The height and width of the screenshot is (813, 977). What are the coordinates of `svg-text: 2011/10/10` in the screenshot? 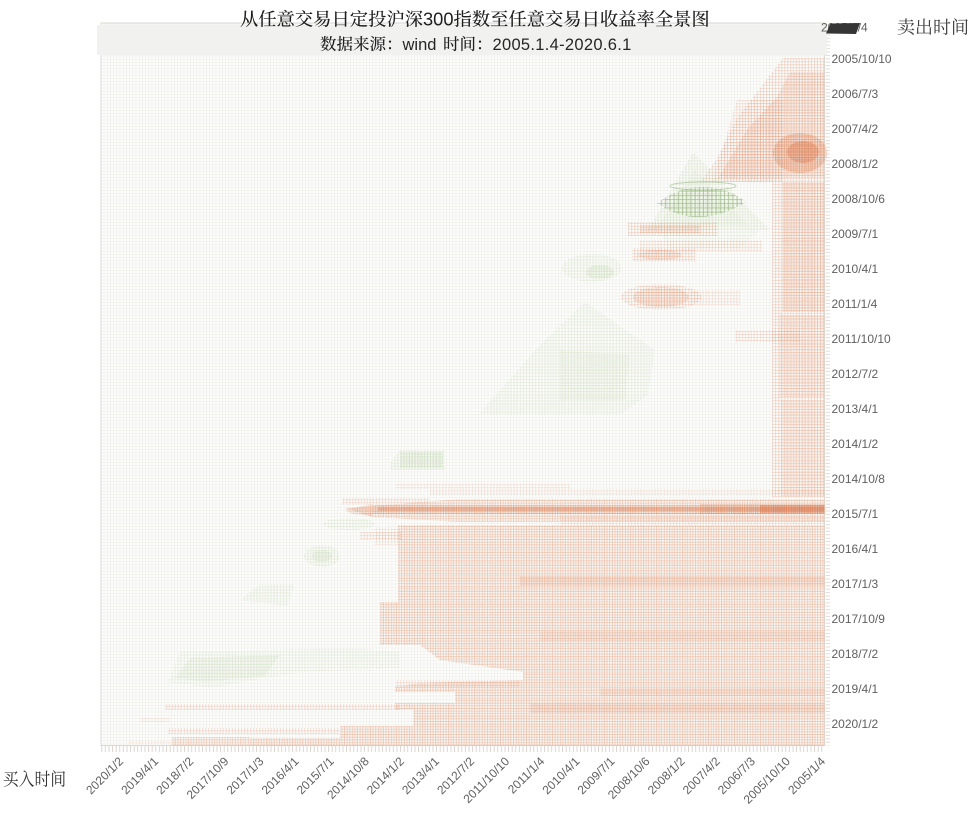 It's located at (861, 339).